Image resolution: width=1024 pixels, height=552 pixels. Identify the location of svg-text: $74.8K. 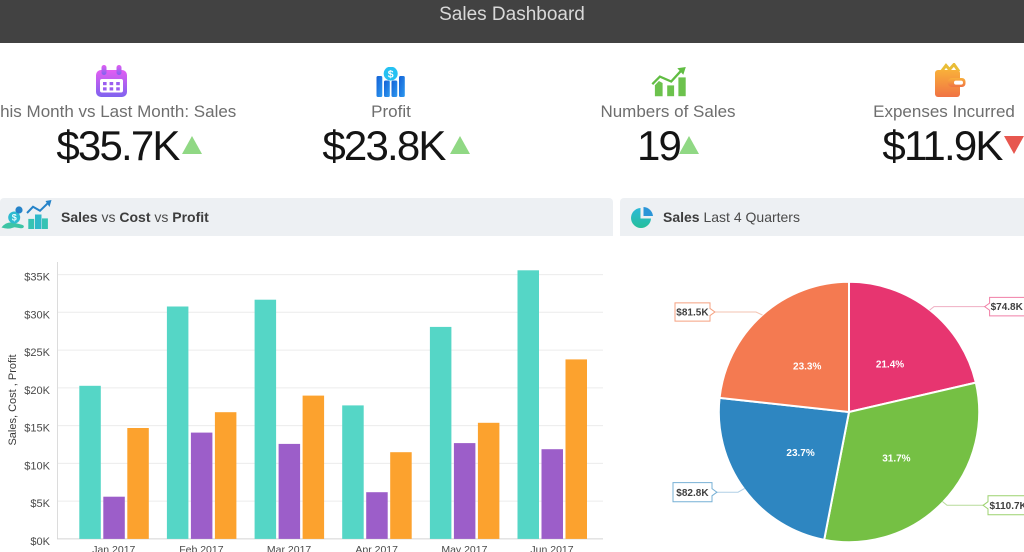
(1007, 307).